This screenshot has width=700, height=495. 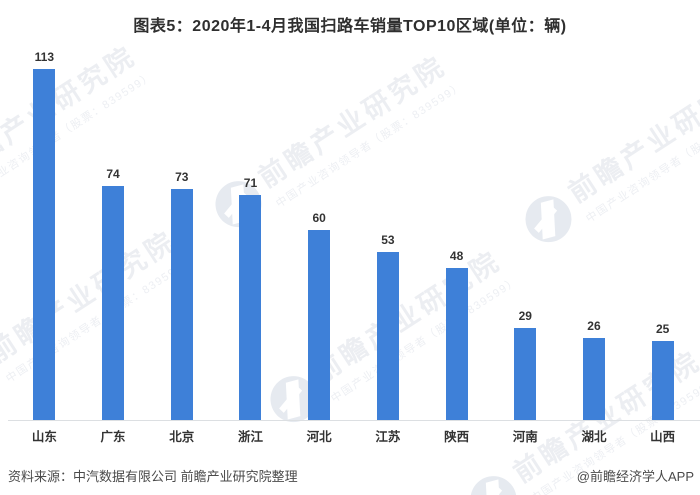 What do you see at coordinates (594, 437) in the screenshot?
I see `x-axis-label: 湖北` at bounding box center [594, 437].